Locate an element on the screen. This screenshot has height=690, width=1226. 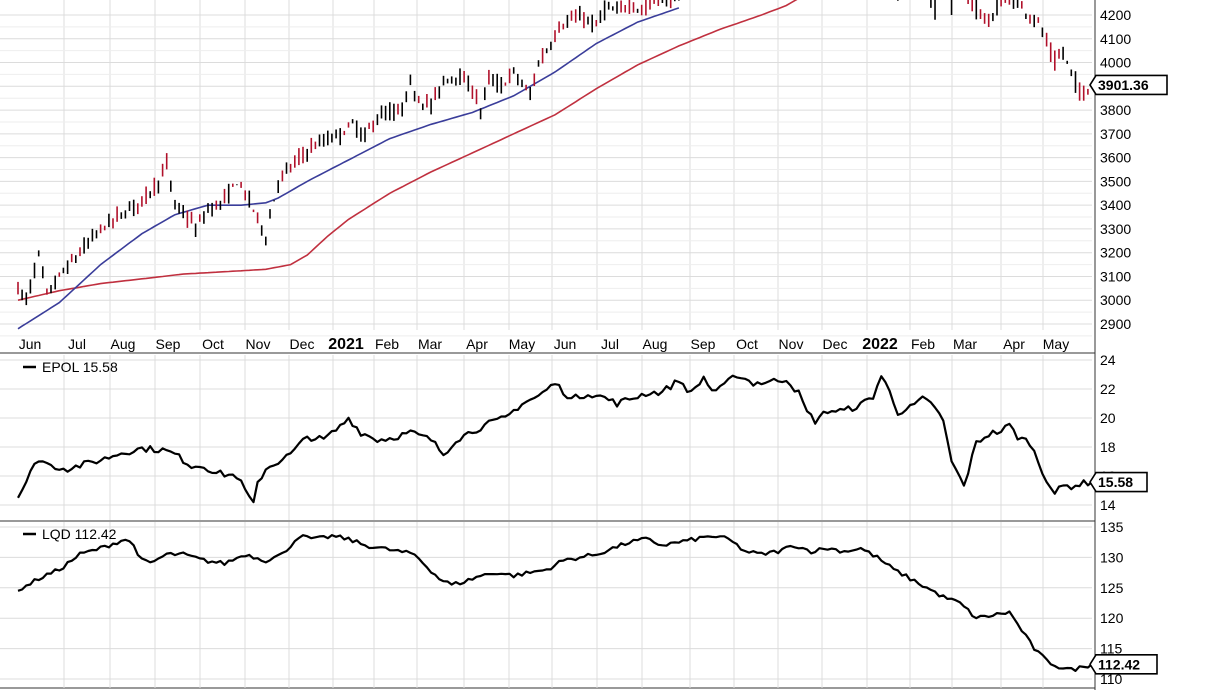
lqd-tag: 112.42 is located at coordinates (1123, 664).